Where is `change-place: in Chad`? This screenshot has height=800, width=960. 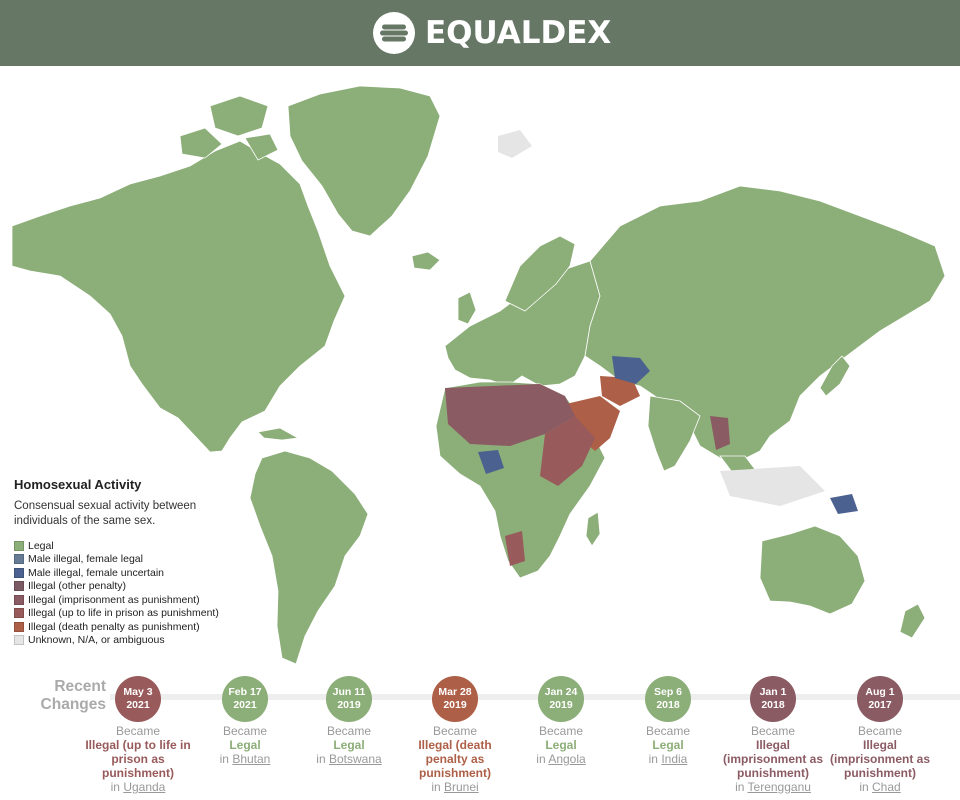
change-place: in Chad is located at coordinates (880, 787).